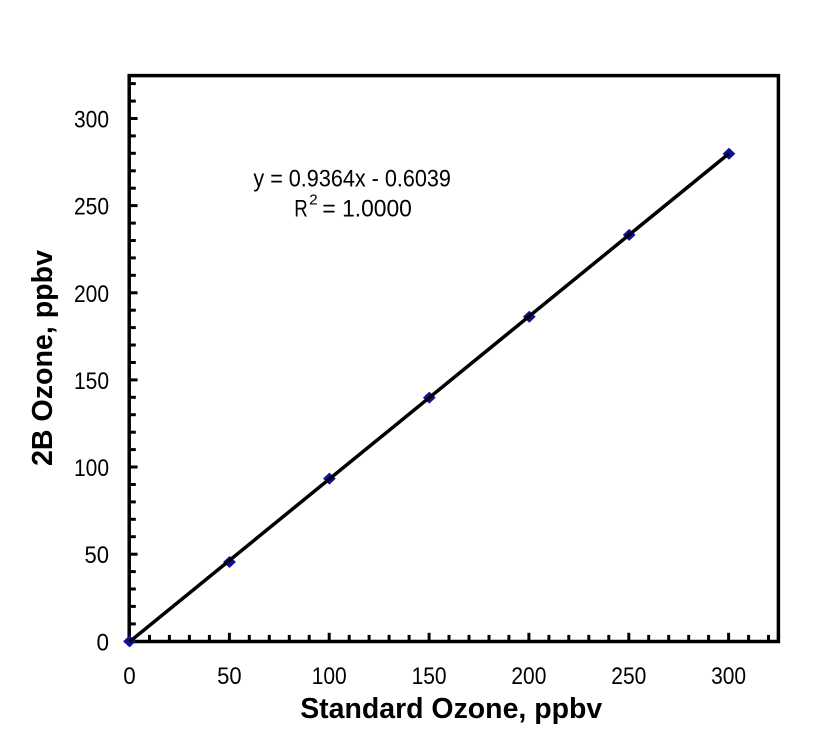  What do you see at coordinates (301, 208) in the screenshot?
I see `svg-text: R` at bounding box center [301, 208].